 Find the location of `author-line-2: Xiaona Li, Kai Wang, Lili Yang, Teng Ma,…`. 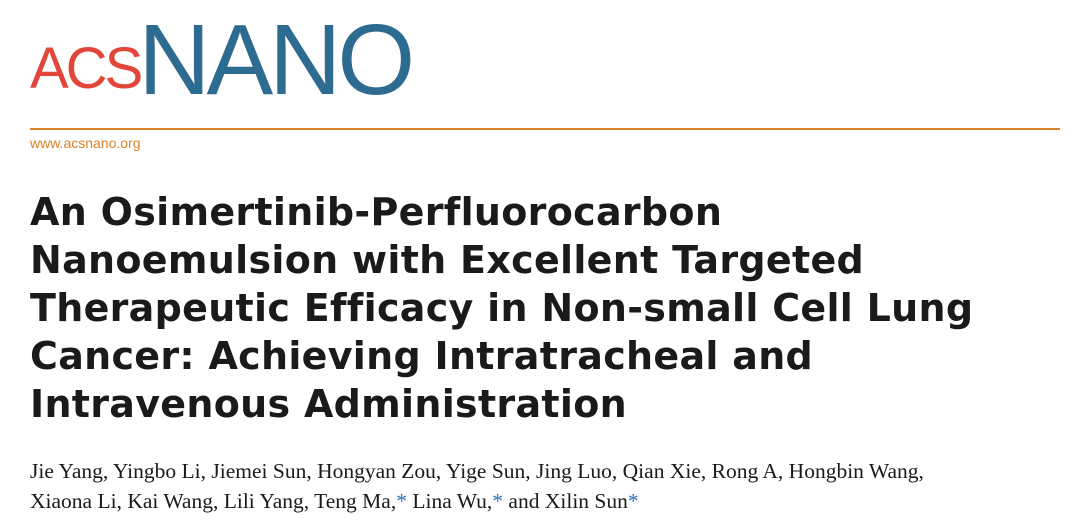

author-line-2: Xiaona Li, Kai Wang, Lili Yang, Teng Ma,… is located at coordinates (550, 501).